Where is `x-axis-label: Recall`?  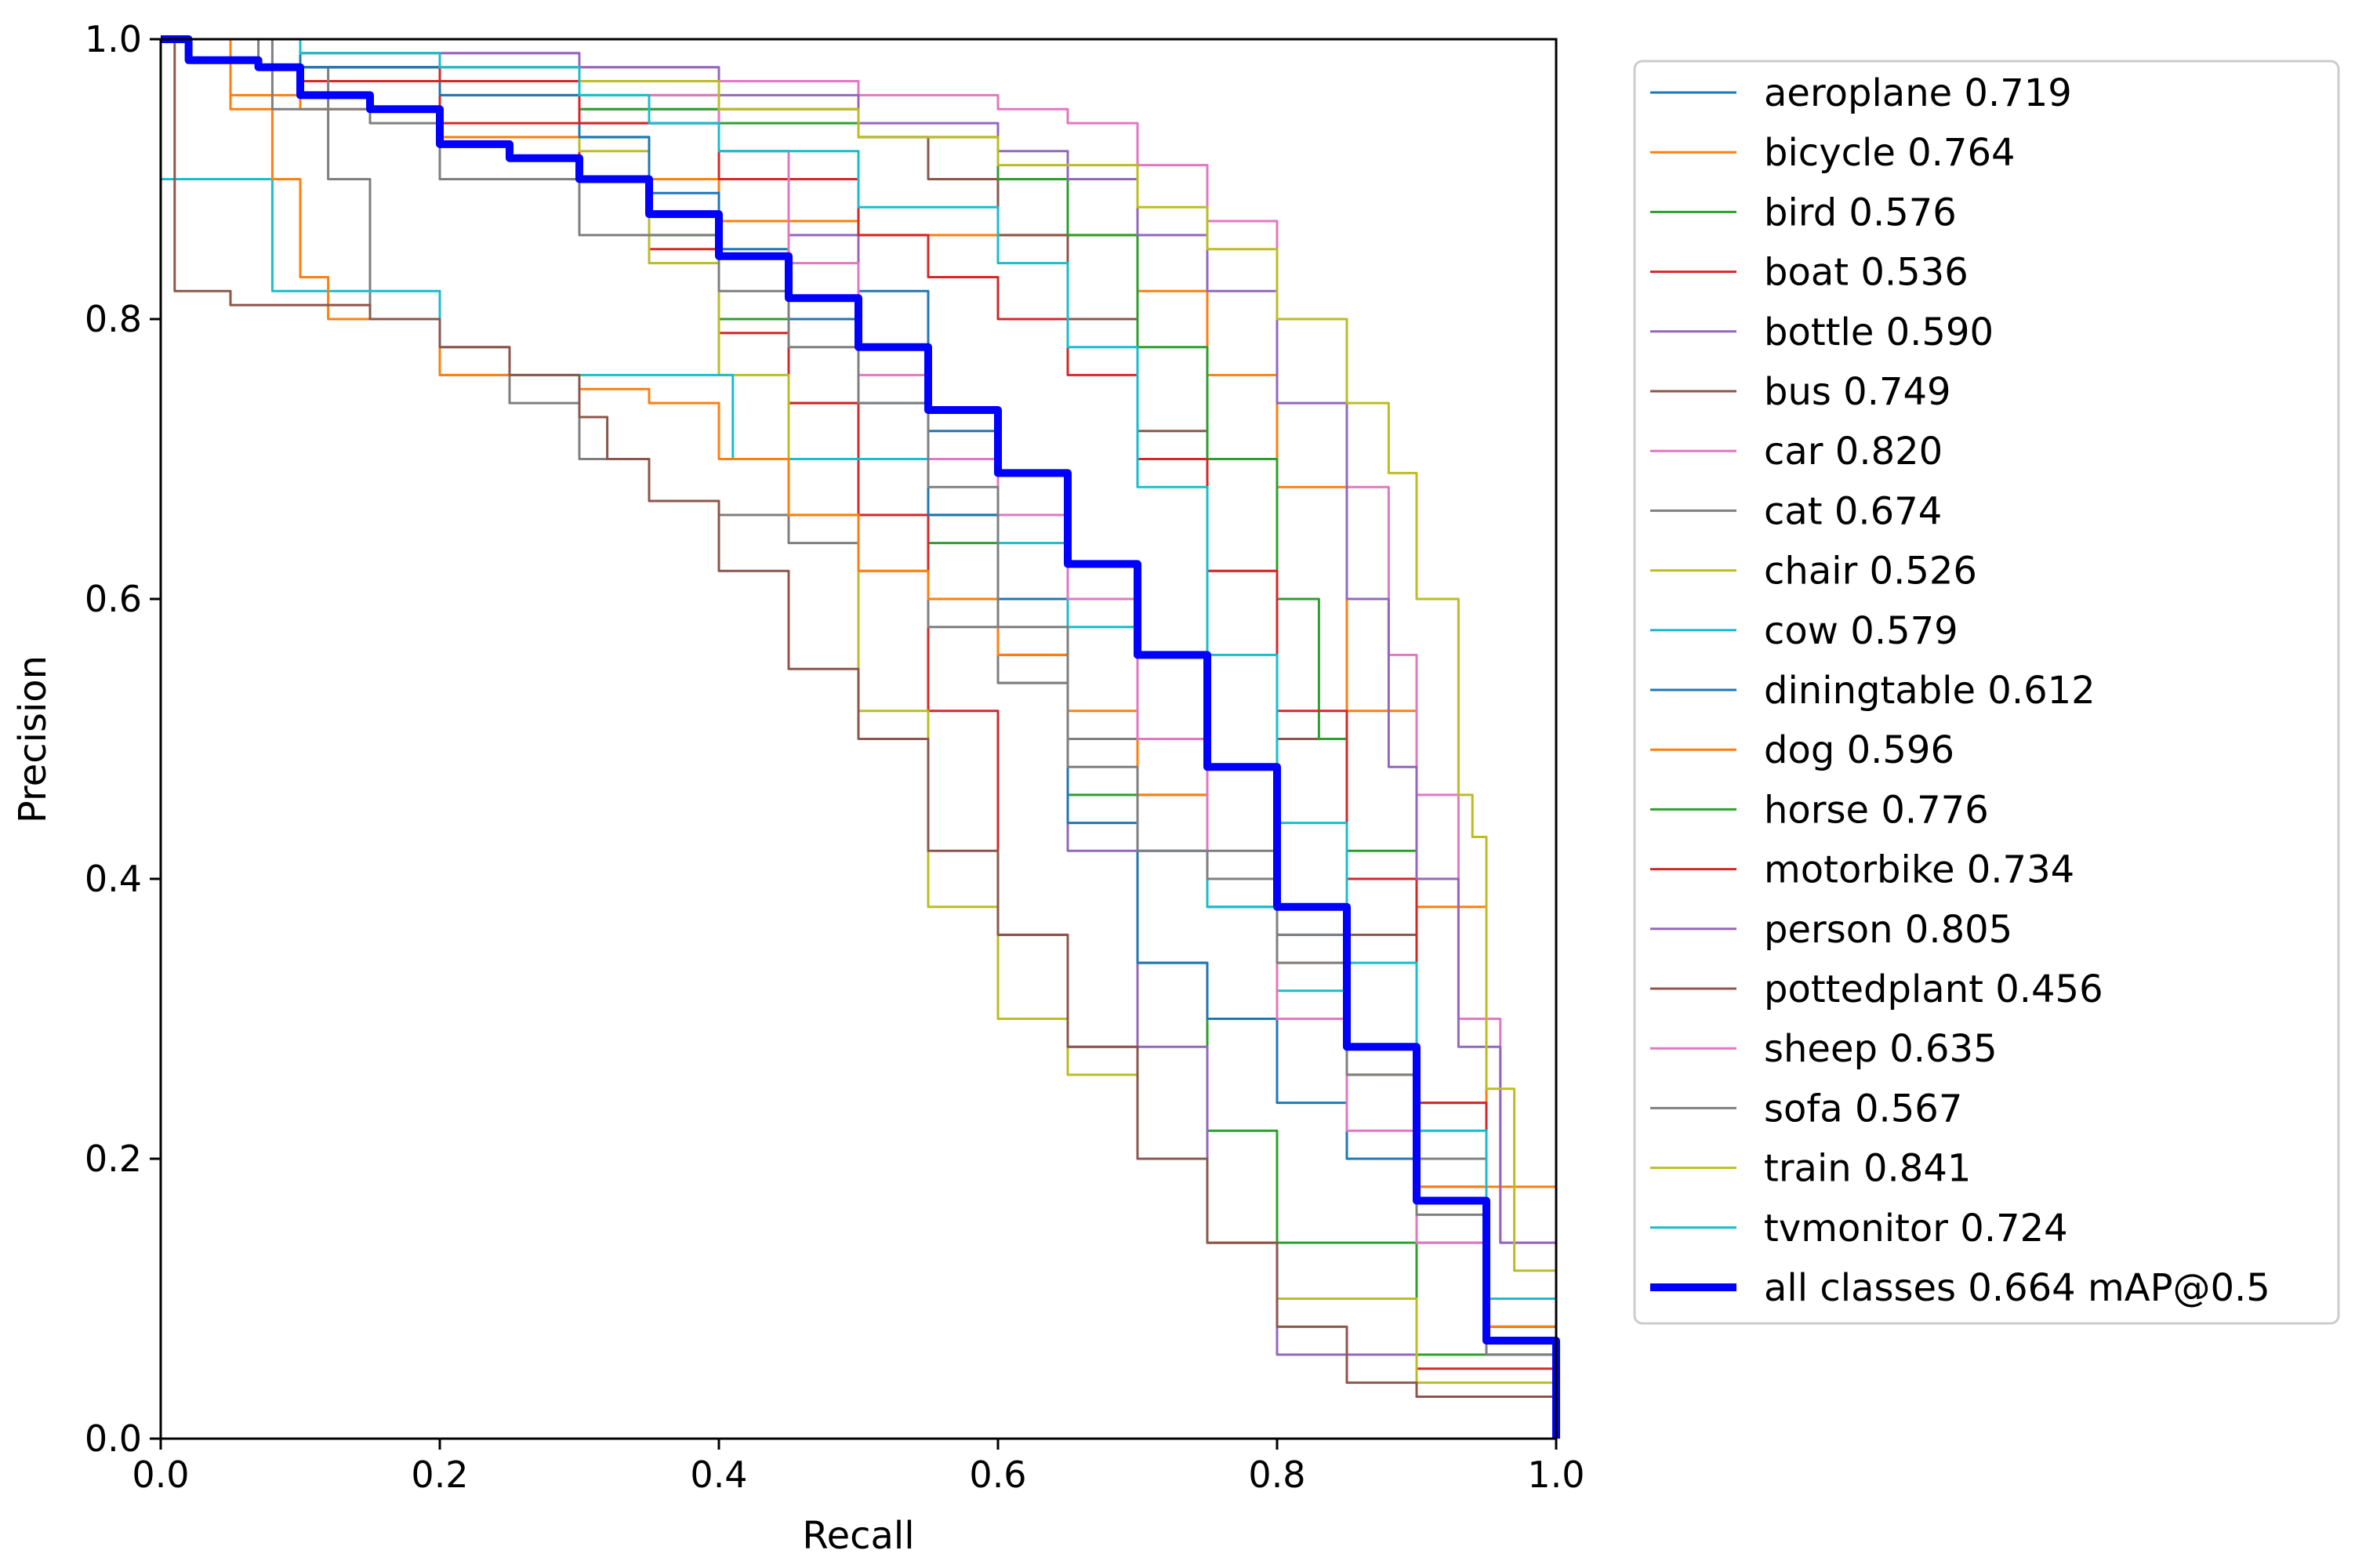 x-axis-label: Recall is located at coordinates (858, 1536).